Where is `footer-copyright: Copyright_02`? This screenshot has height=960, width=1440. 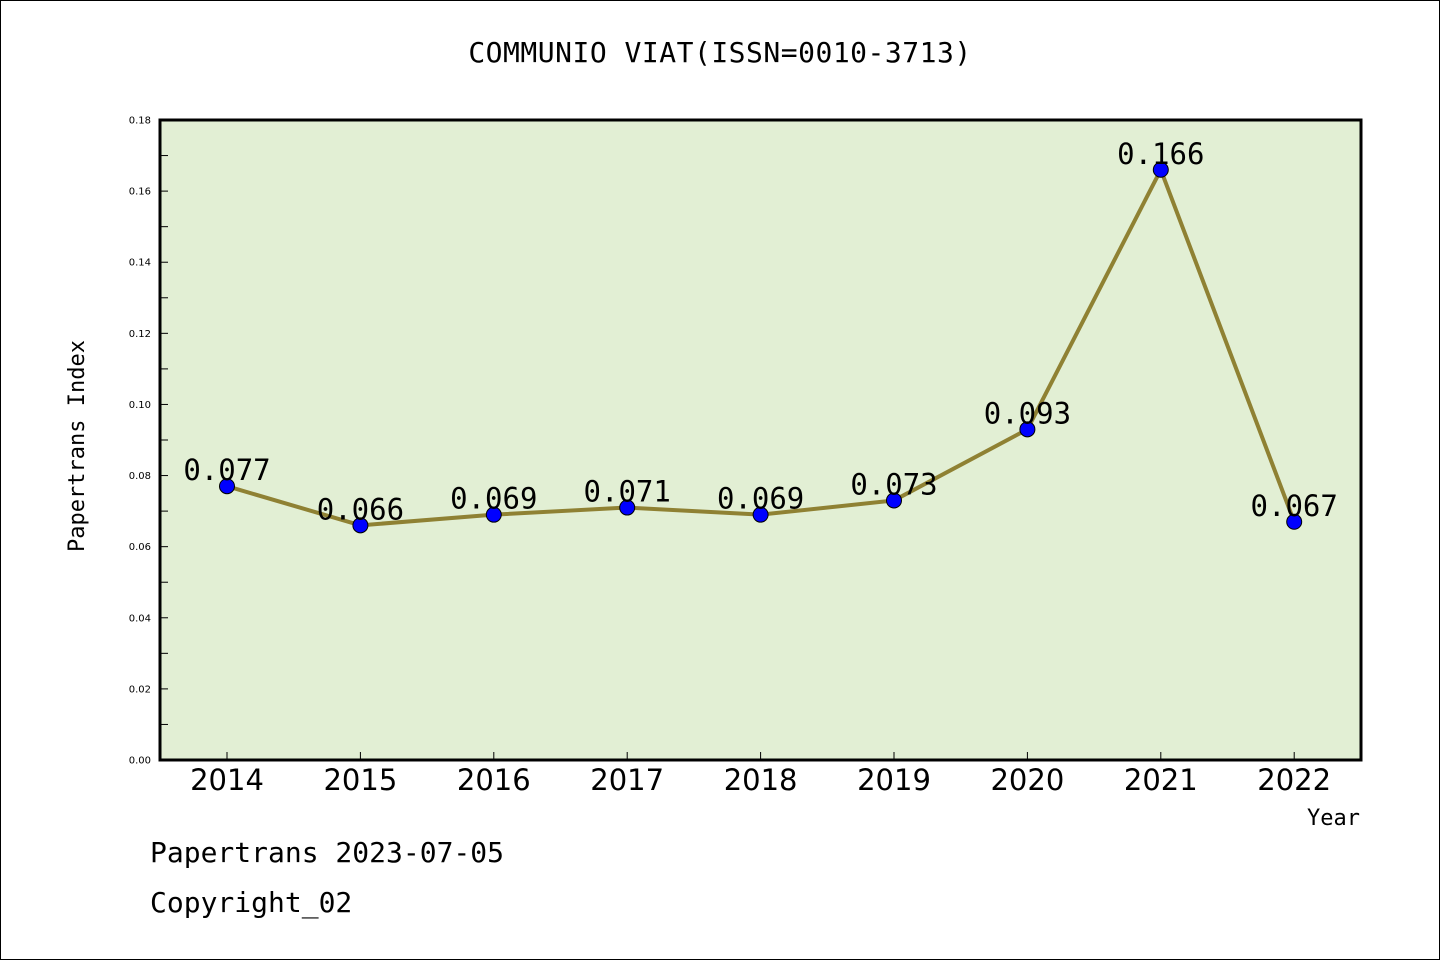
footer-copyright: Copyright_02 is located at coordinates (251, 902).